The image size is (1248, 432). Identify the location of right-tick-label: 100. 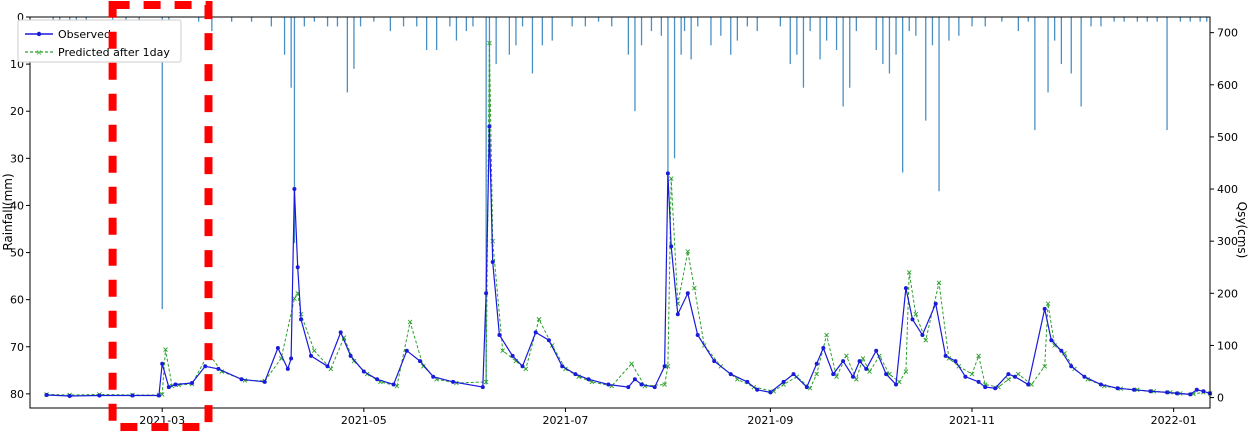
(1227, 345).